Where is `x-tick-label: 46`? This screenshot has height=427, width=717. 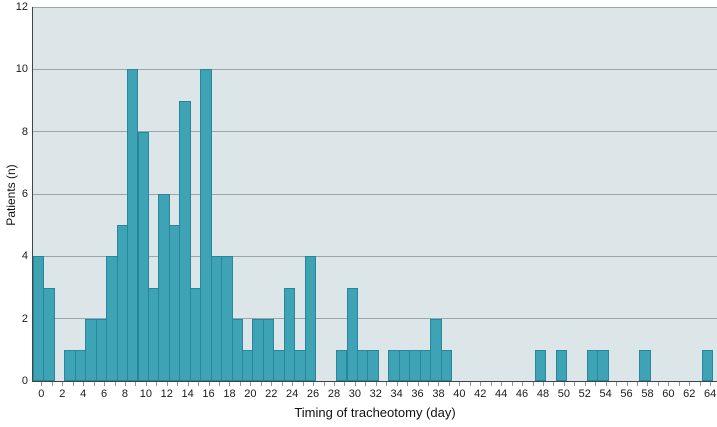
x-tick-label: 46 is located at coordinates (522, 394).